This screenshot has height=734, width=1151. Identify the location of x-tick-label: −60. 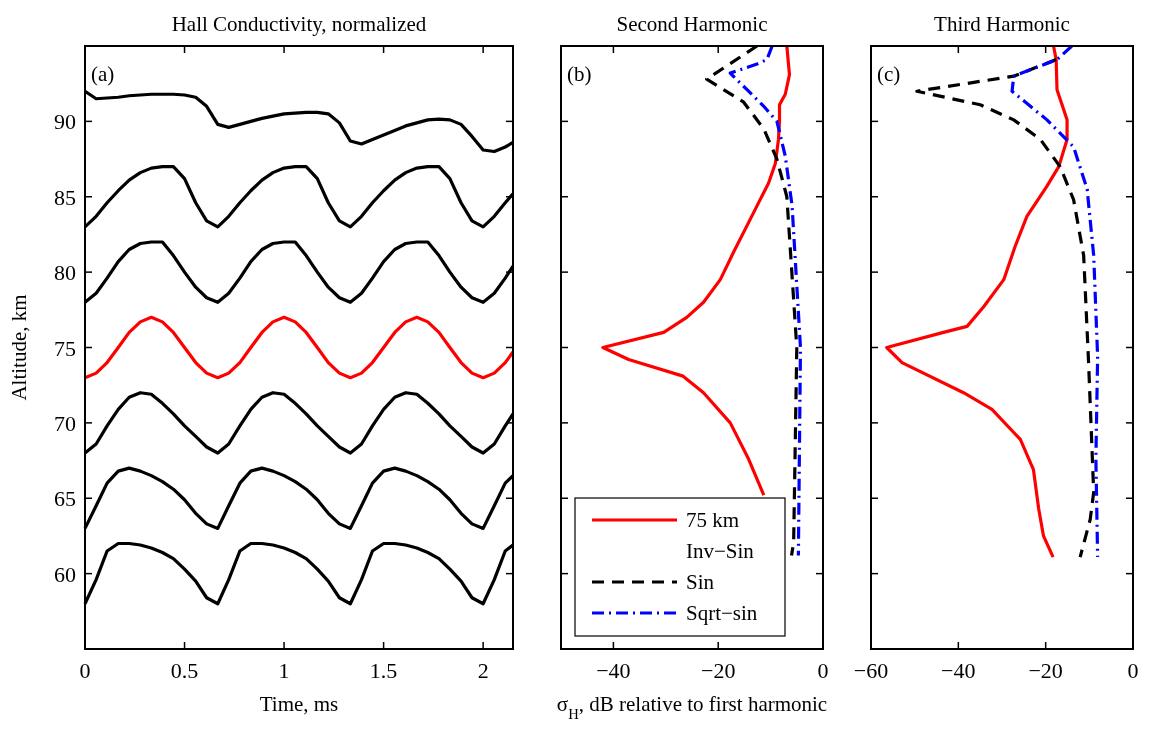
(871, 670).